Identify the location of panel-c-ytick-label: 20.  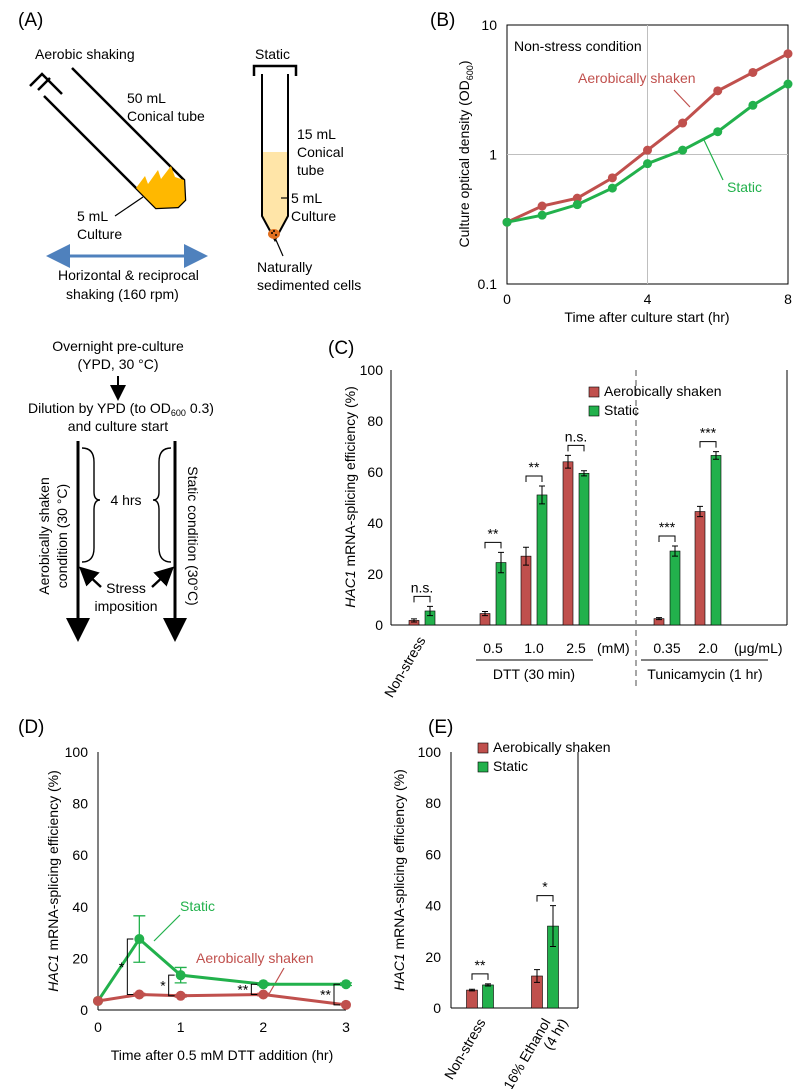
(375, 574).